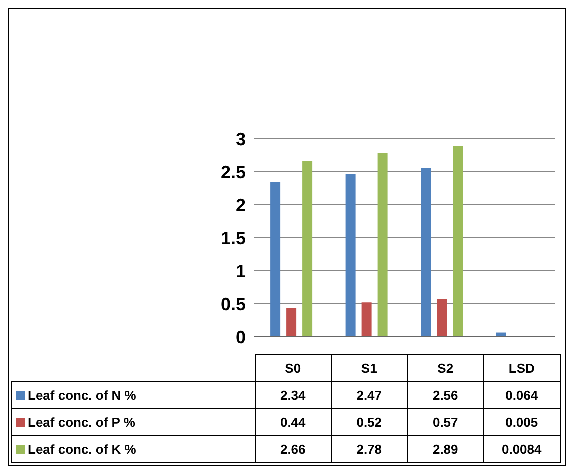  Describe the element at coordinates (522, 395) in the screenshot. I see `data-label: 0.064` at that location.